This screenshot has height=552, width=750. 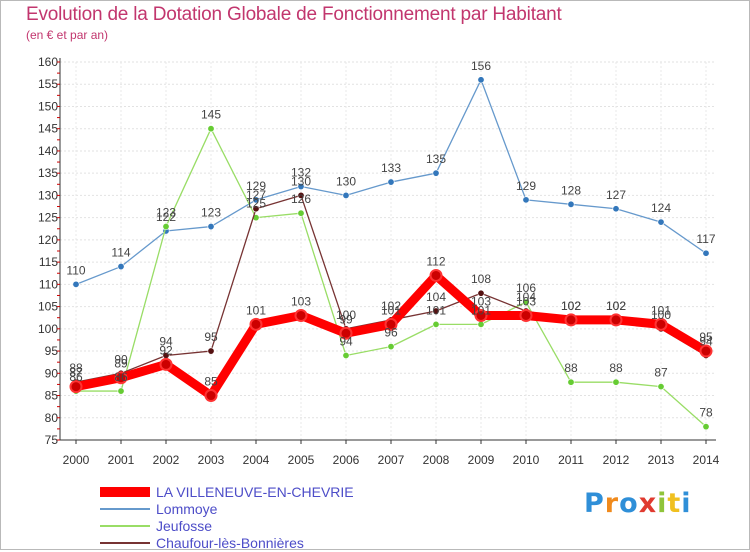 I want to click on data-label: 99, so click(x=346, y=319).